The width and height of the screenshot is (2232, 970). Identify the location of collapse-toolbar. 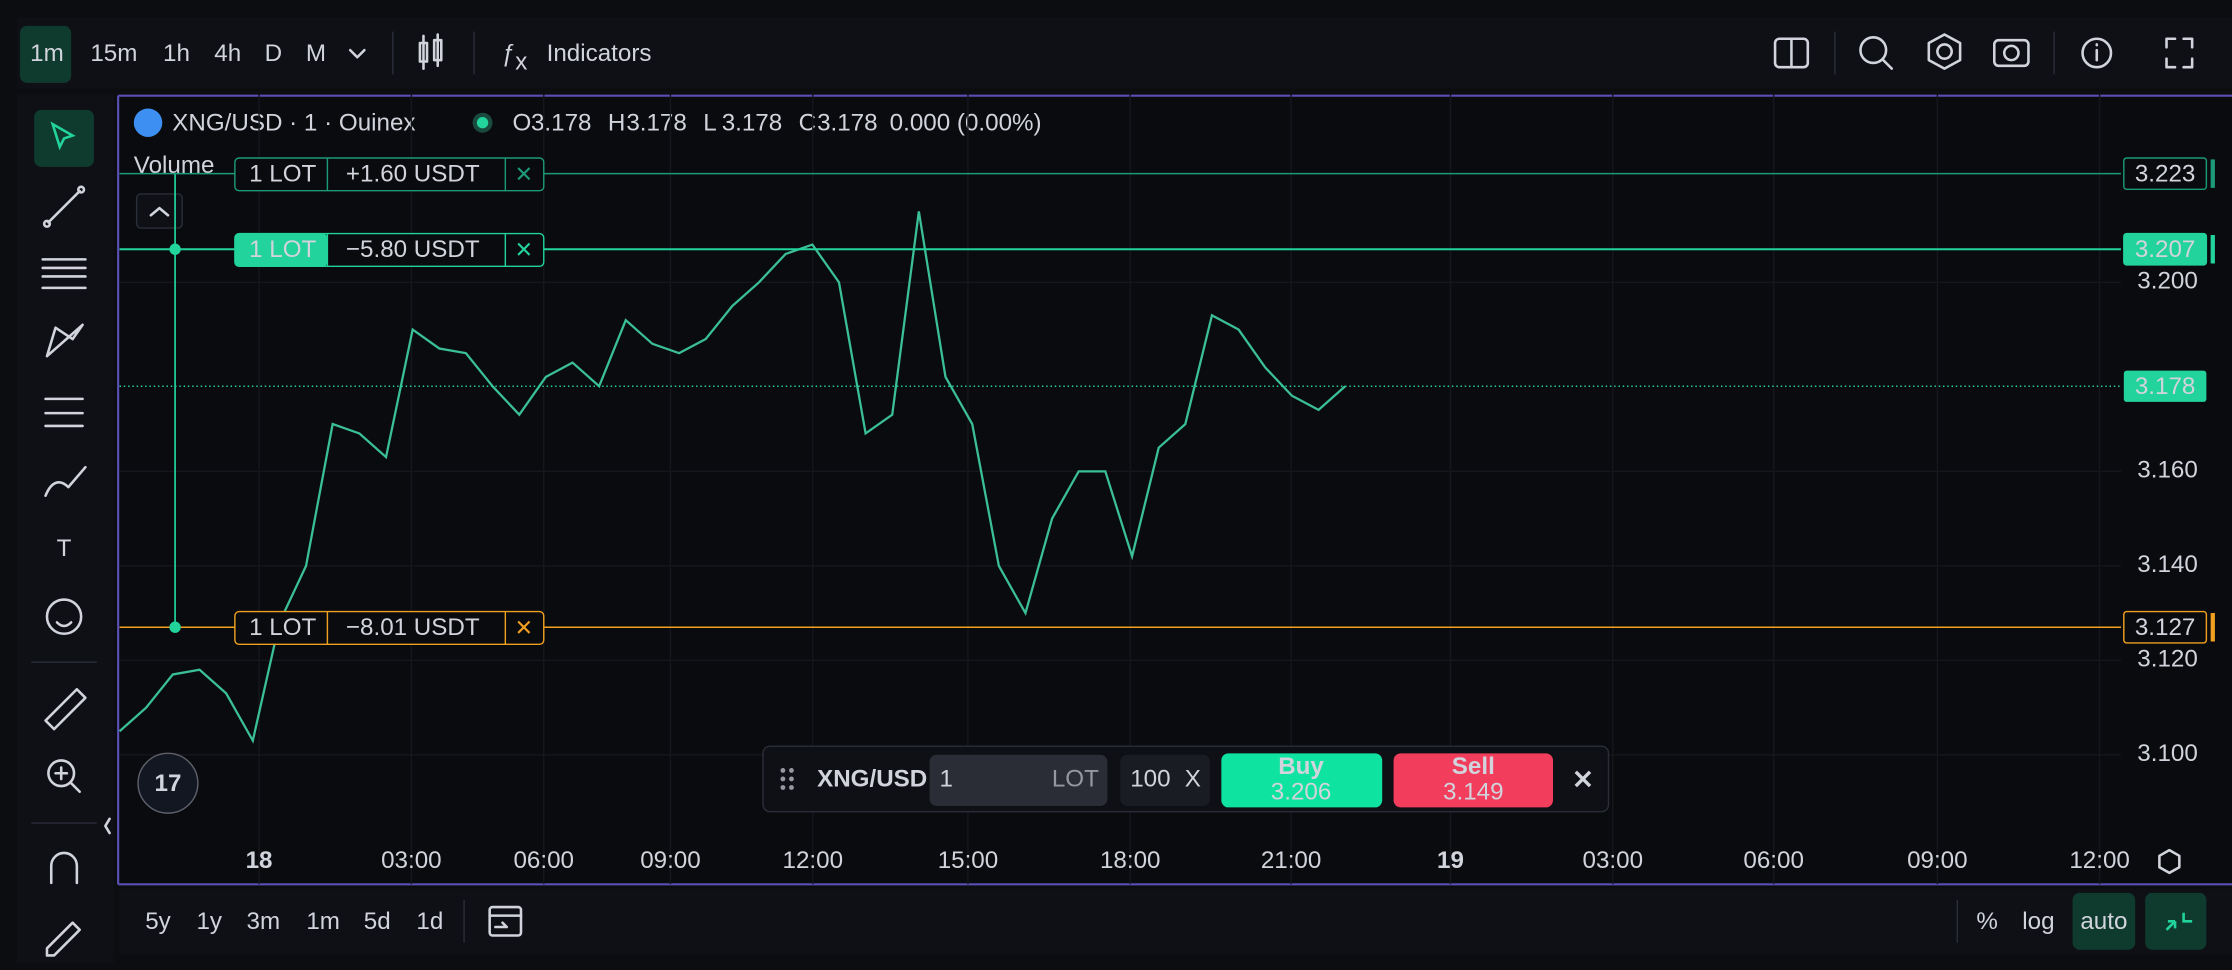
(107, 826).